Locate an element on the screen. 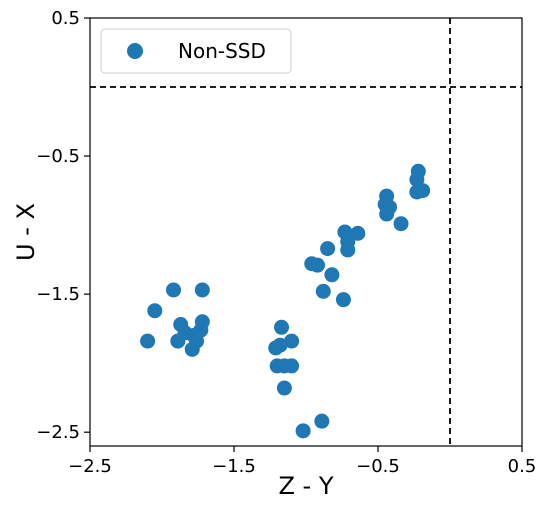 Image resolution: width=550 pixels, height=508 pixels. legend-label: Non-SSD is located at coordinates (222, 51).